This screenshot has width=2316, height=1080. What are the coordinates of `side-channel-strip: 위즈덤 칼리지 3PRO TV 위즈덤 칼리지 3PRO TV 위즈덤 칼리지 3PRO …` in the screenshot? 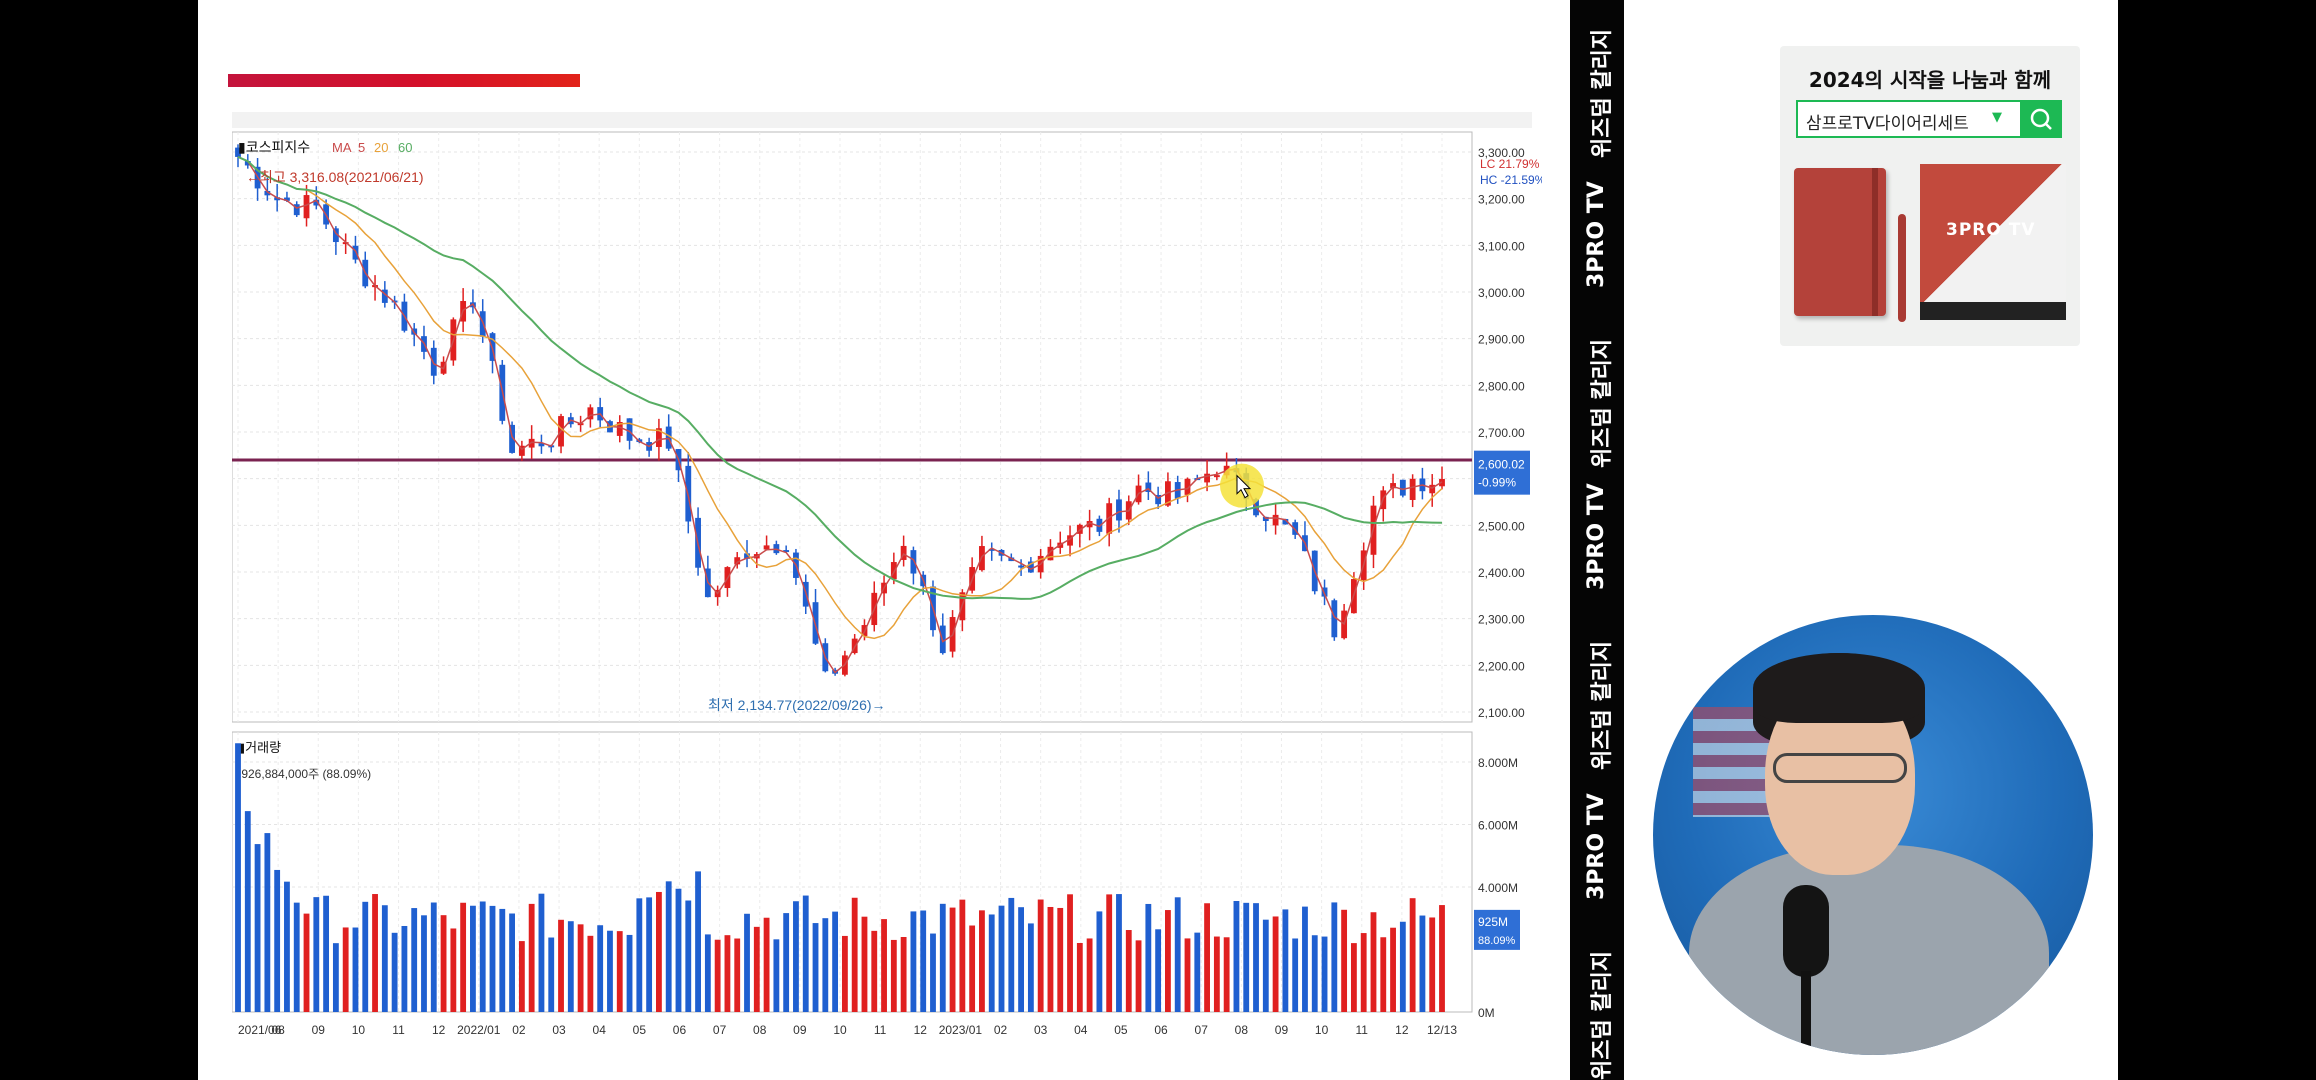 It's located at (1597, 540).